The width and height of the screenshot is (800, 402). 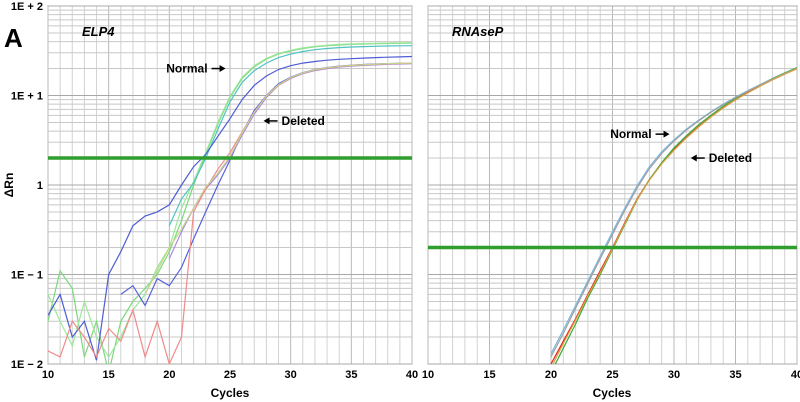 What do you see at coordinates (478, 31) in the screenshot?
I see `chart-title-rnasep: RNAseP` at bounding box center [478, 31].